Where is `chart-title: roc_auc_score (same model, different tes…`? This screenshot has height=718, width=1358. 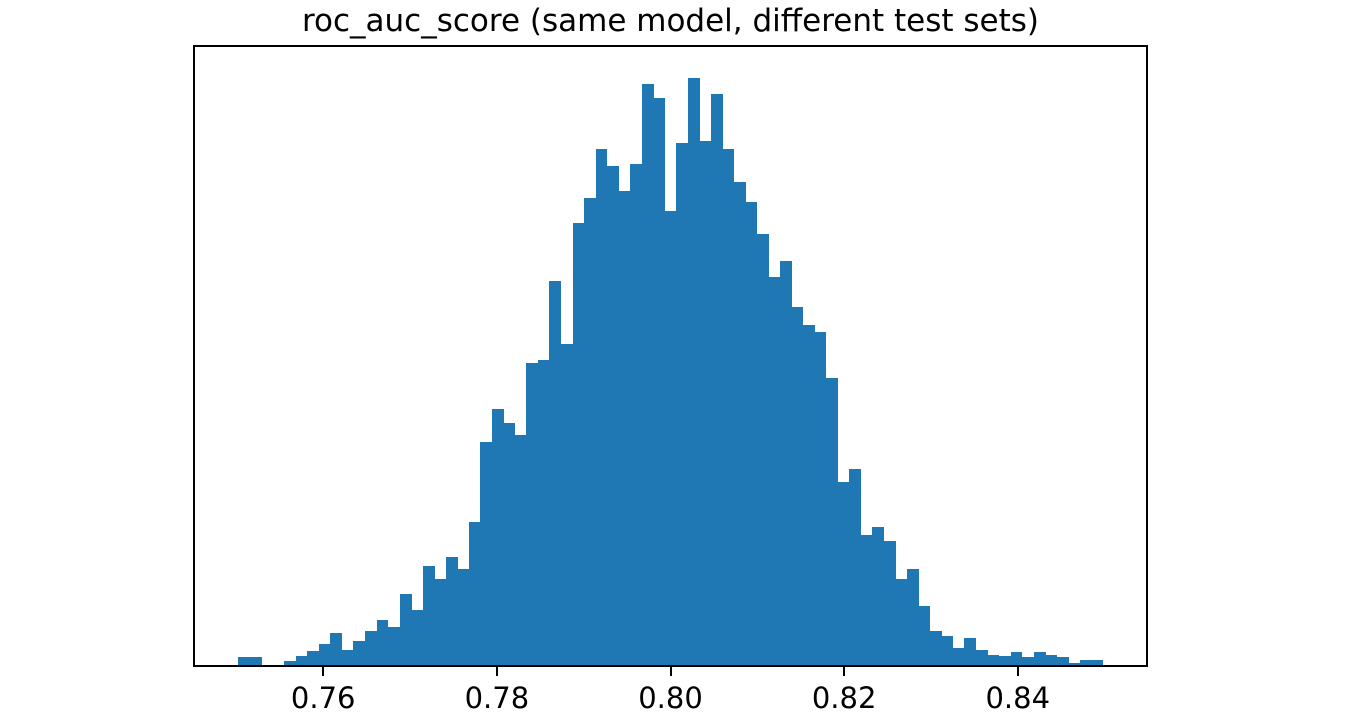 chart-title: roc_auc_score (same model, different tes… is located at coordinates (670, 21).